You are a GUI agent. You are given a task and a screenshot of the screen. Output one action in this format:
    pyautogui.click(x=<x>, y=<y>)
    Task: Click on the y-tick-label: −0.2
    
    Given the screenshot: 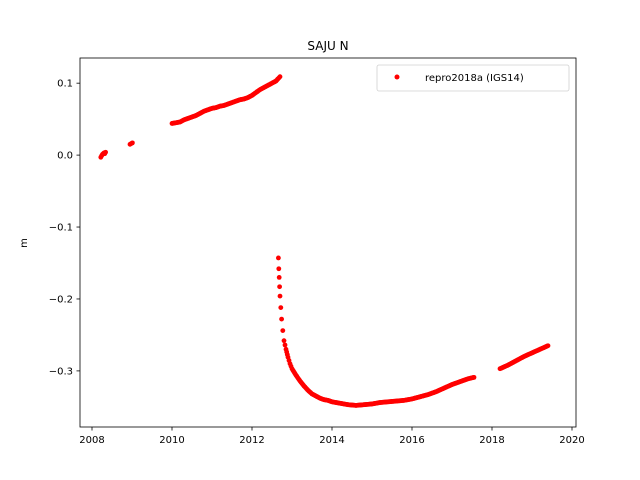 What is the action you would take?
    pyautogui.click(x=61, y=299)
    